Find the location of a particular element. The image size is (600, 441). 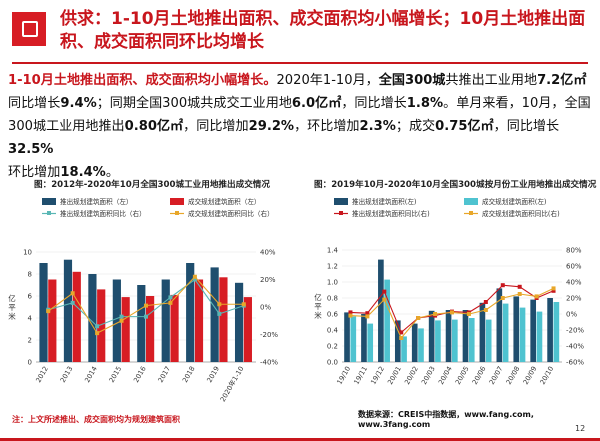

line-point-20/03 is located at coordinates (435, 314).